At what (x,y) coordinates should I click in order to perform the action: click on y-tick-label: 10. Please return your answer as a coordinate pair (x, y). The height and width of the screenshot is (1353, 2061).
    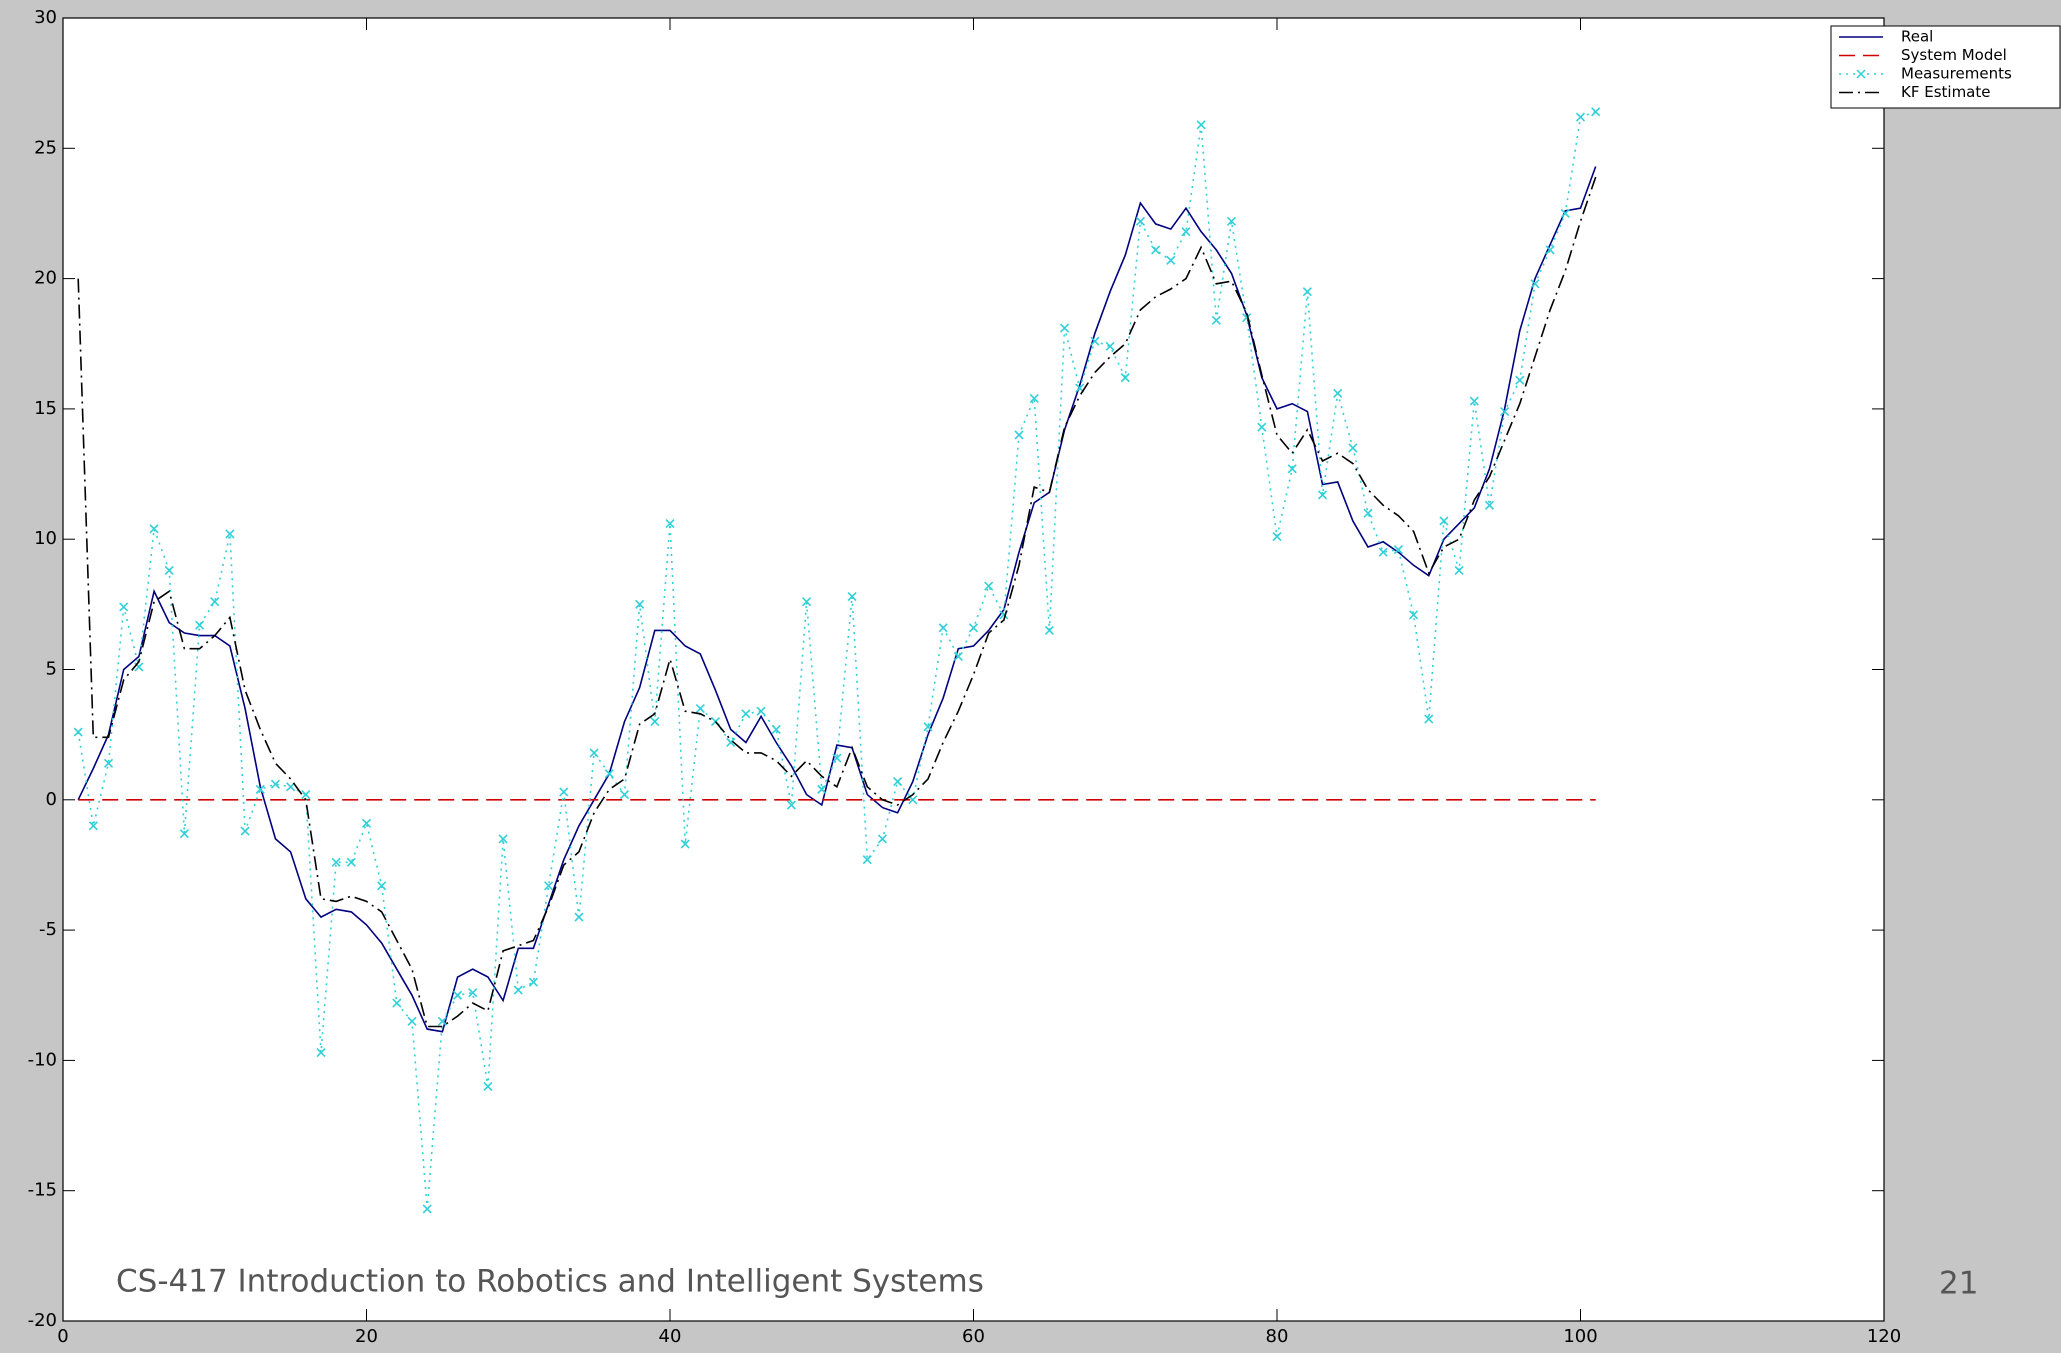
    Looking at the image, I should click on (45, 538).